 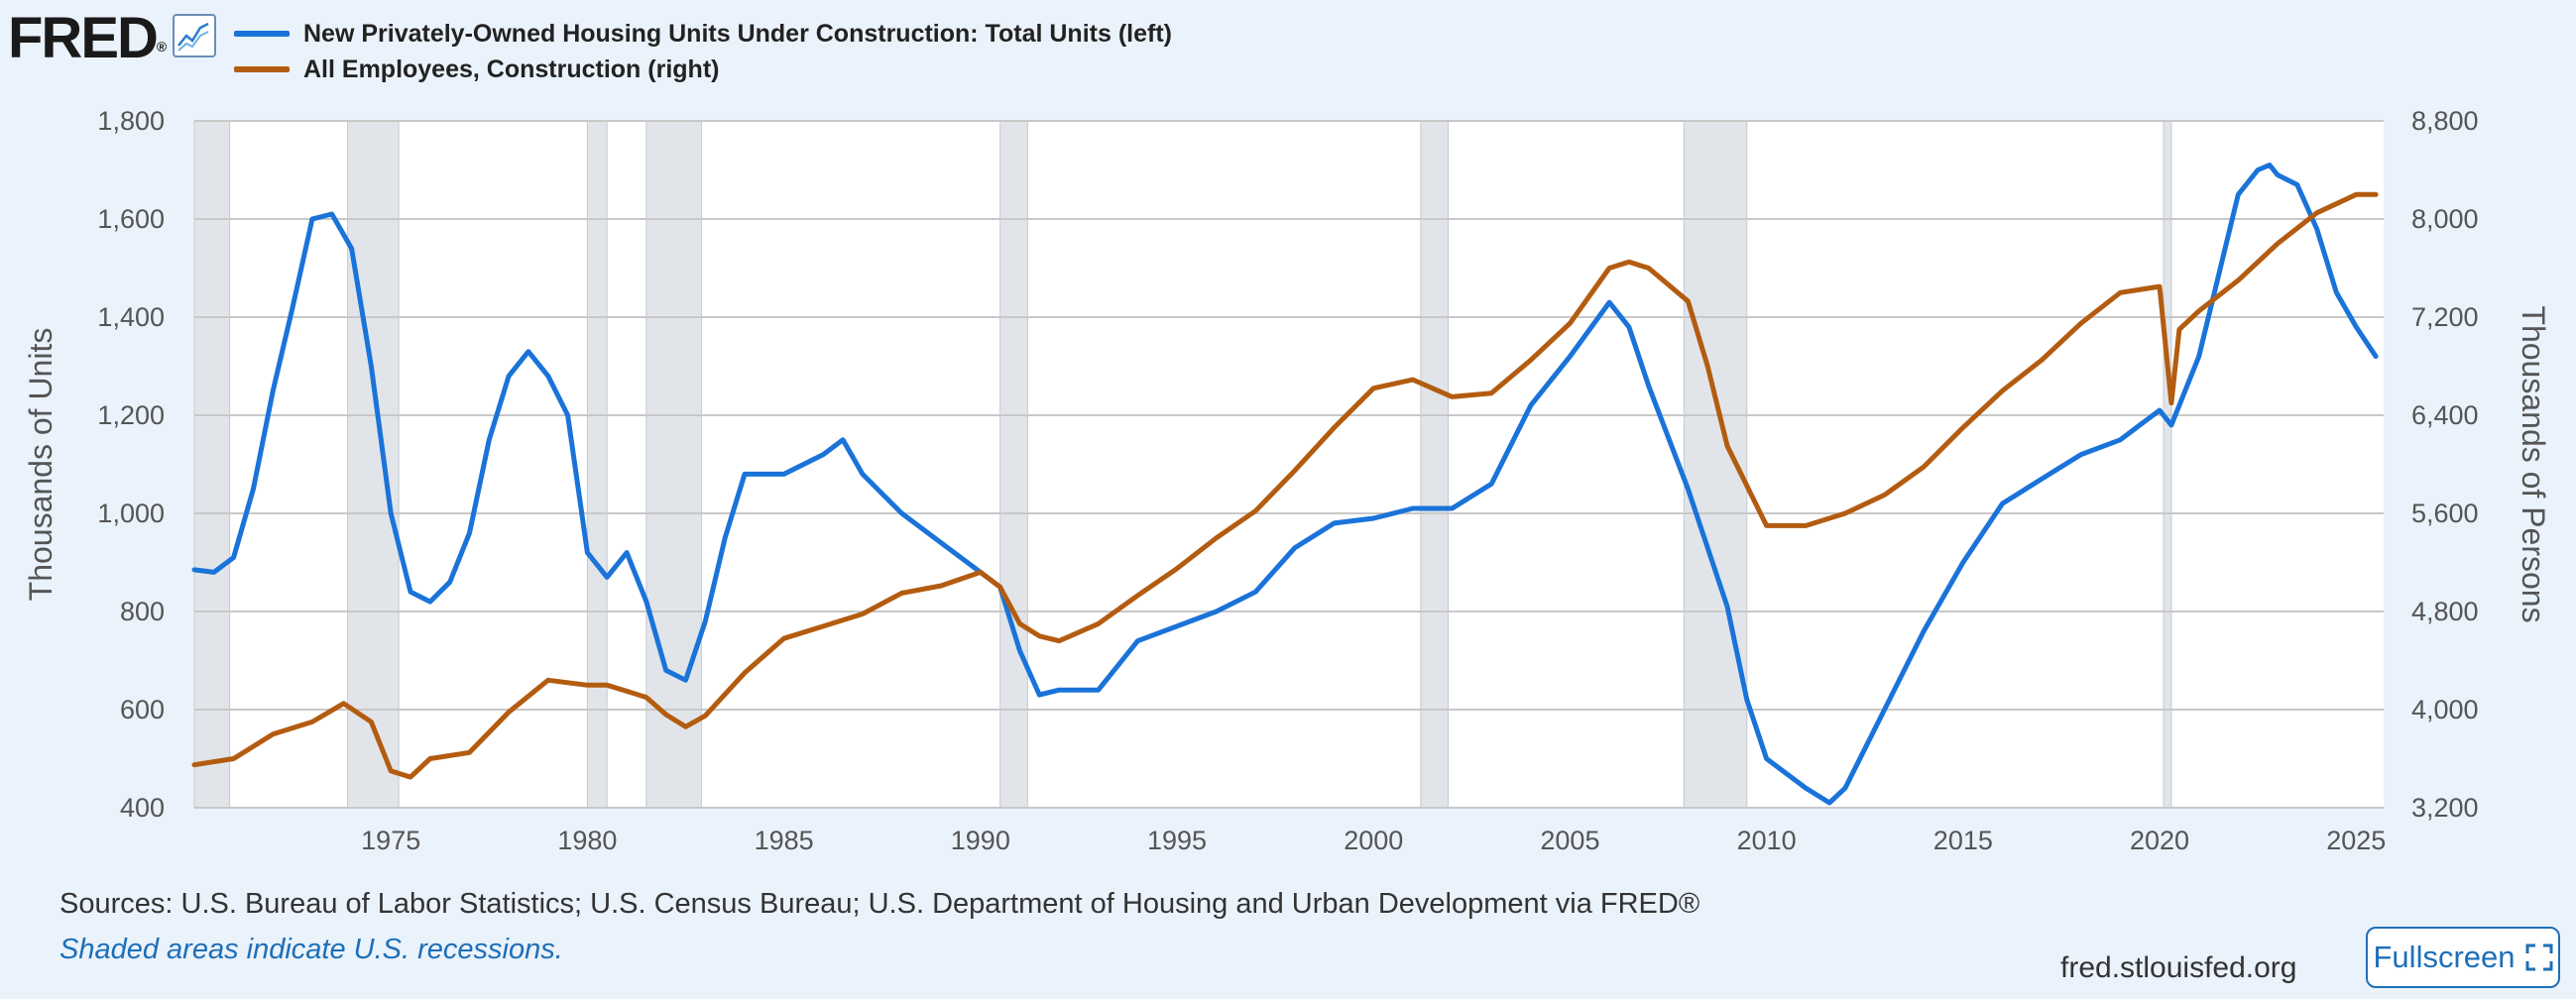 What do you see at coordinates (1767, 840) in the screenshot?
I see `x-tick-label-7: 2010` at bounding box center [1767, 840].